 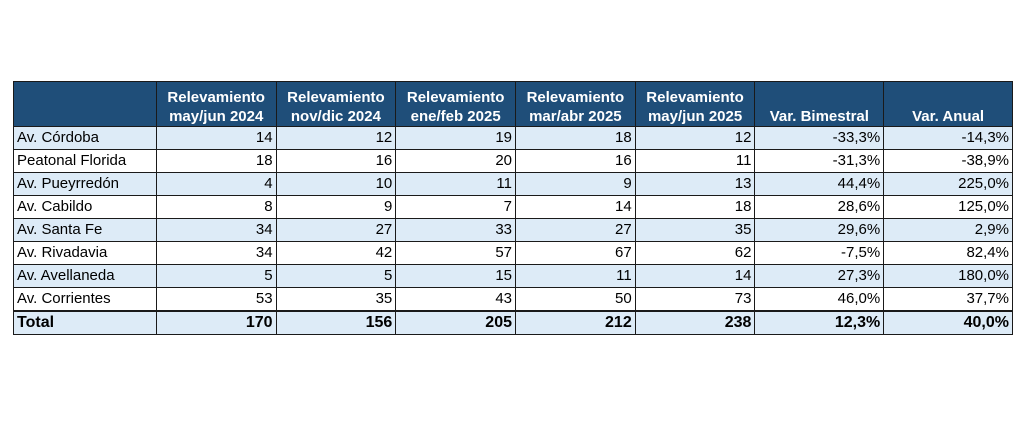 I want to click on header-cell-survey-4: Relevamiento mar/abr 2025, so click(x=575, y=104).